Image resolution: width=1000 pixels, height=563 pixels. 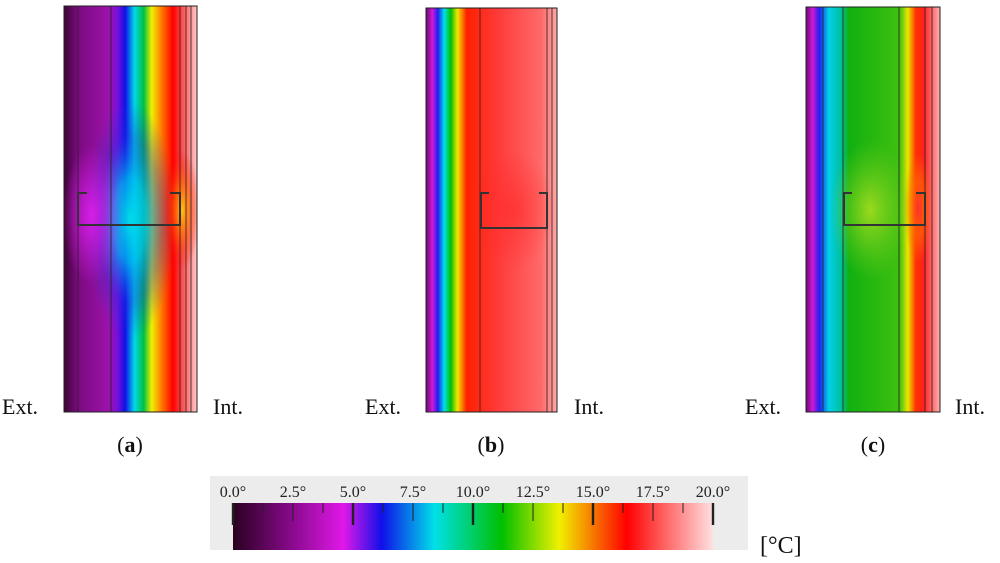 What do you see at coordinates (873, 444) in the screenshot?
I see `panel-c-caption: (c)` at bounding box center [873, 444].